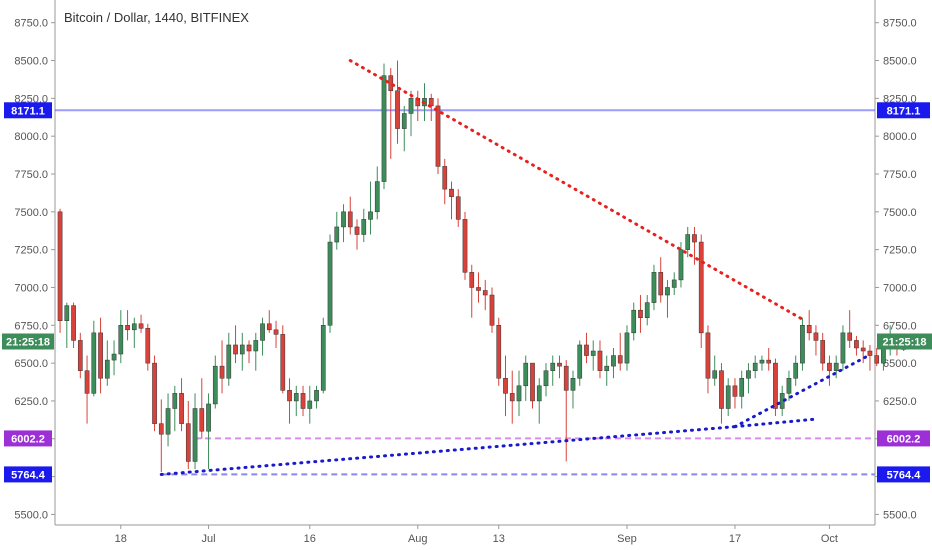  I want to click on y-tick-label-left: 7250.0, so click(31, 251).